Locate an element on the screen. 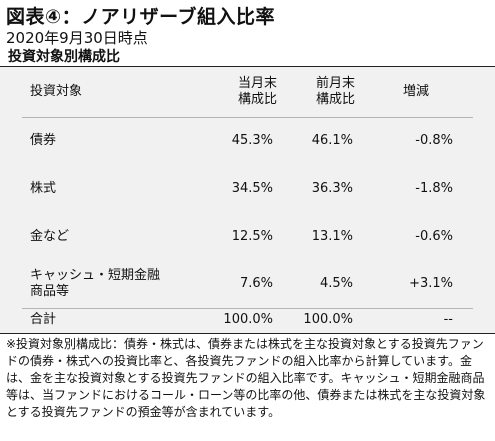 The image size is (495, 441). row-change-equities: -1.8% is located at coordinates (434, 188).